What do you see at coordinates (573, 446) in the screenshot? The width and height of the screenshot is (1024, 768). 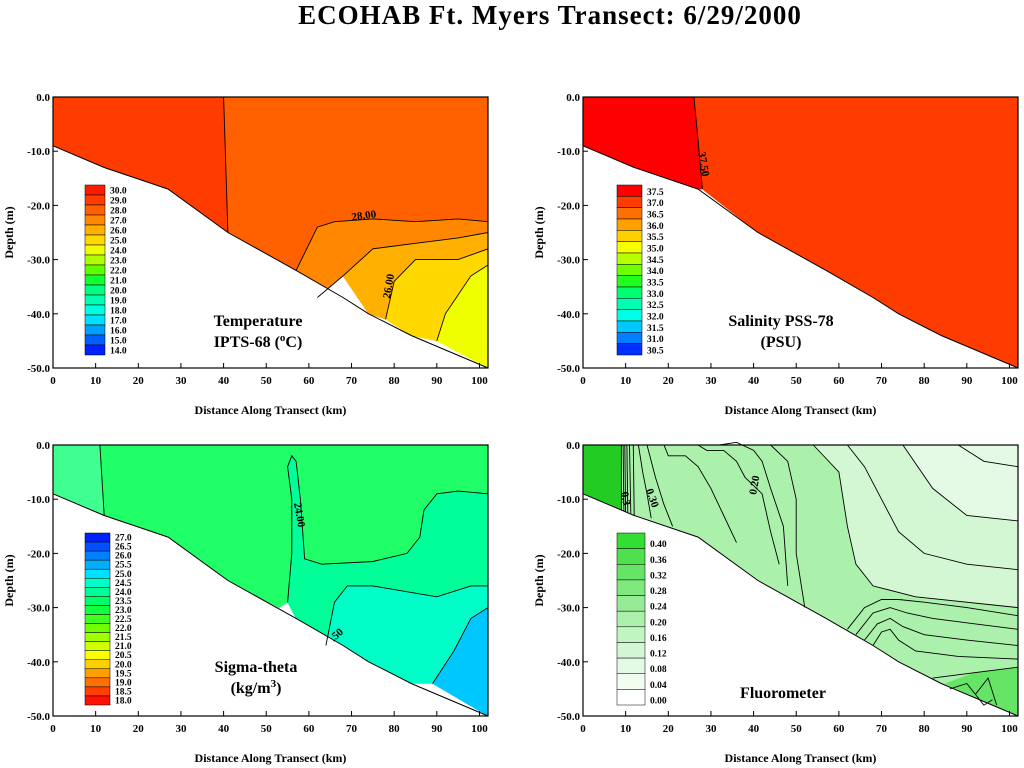 I see `y-tick-label: 0.0` at bounding box center [573, 446].